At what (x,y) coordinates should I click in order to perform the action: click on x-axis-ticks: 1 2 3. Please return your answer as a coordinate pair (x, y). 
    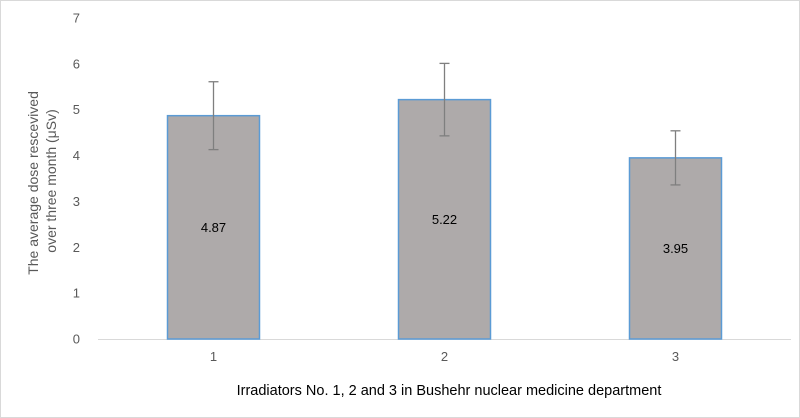
    Looking at the image, I should click on (444, 356).